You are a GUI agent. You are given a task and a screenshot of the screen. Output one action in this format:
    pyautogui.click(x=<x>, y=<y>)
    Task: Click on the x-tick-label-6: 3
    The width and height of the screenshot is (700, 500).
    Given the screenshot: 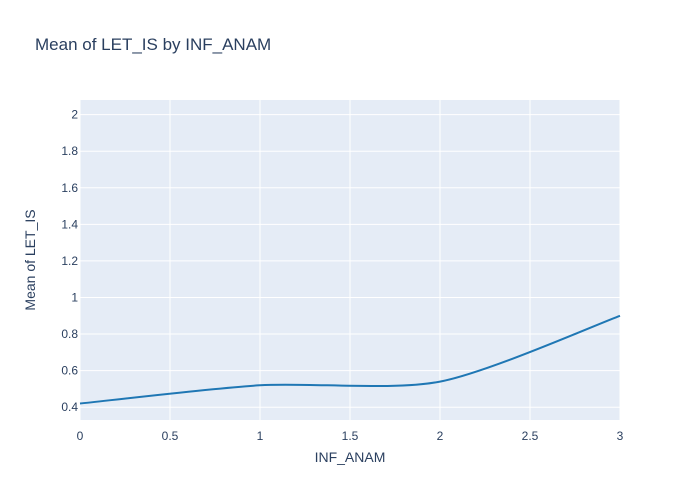 What is the action you would take?
    pyautogui.click(x=620, y=436)
    